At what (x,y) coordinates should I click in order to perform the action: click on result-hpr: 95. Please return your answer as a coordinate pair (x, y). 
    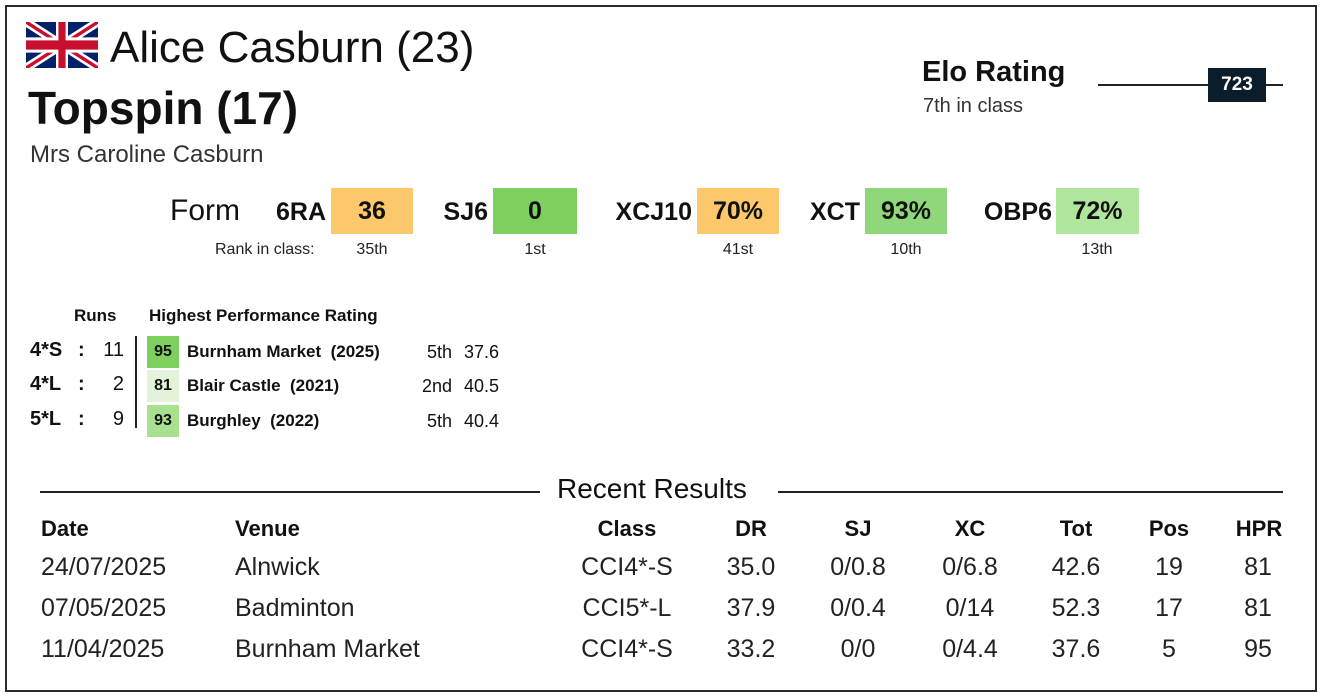
    Looking at the image, I should click on (1258, 649).